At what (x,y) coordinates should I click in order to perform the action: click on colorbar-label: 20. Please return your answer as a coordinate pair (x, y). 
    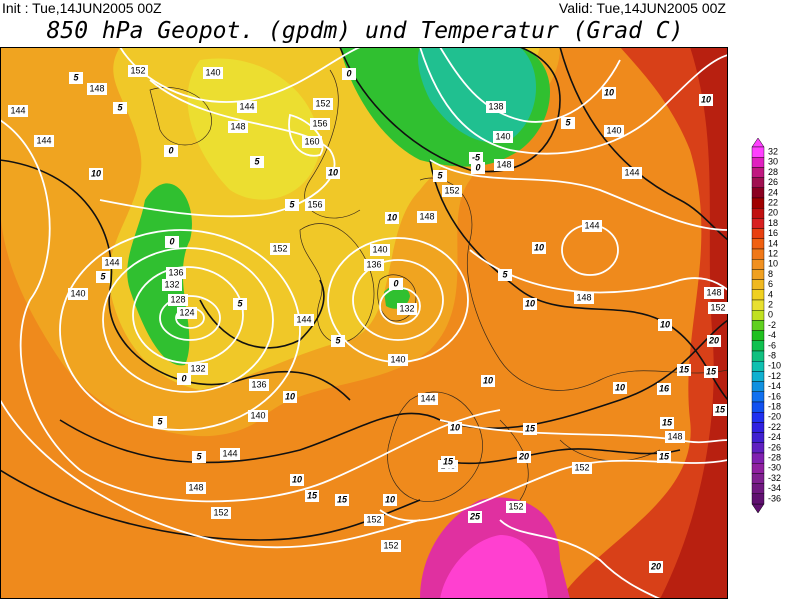
    Looking at the image, I should click on (773, 213).